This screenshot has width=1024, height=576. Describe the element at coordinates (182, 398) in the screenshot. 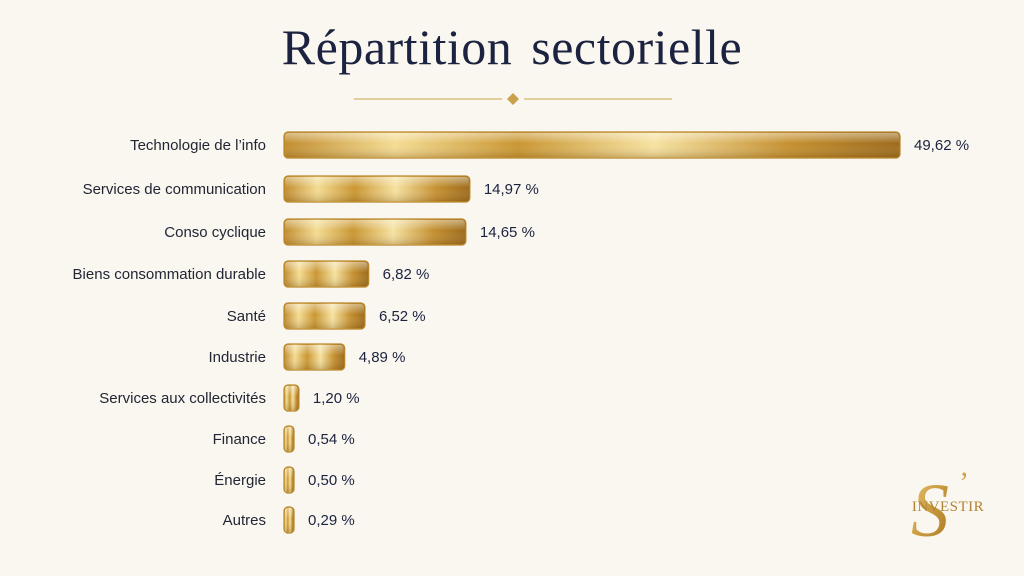

I see `category-label: Services aux collectivités` at that location.